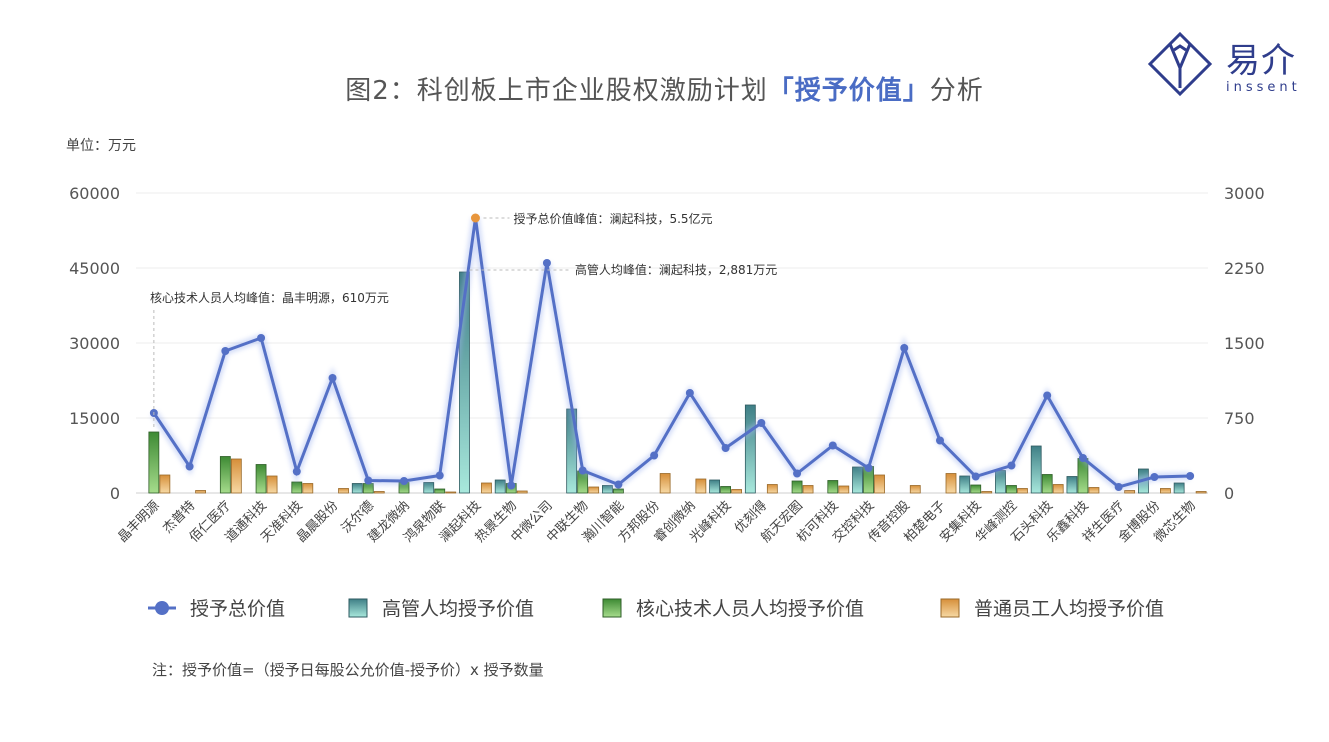 This screenshot has height=742, width=1329. Describe the element at coordinates (441, 607) in the screenshot. I see `legend-item-exec: 高管人均授予价值` at that location.